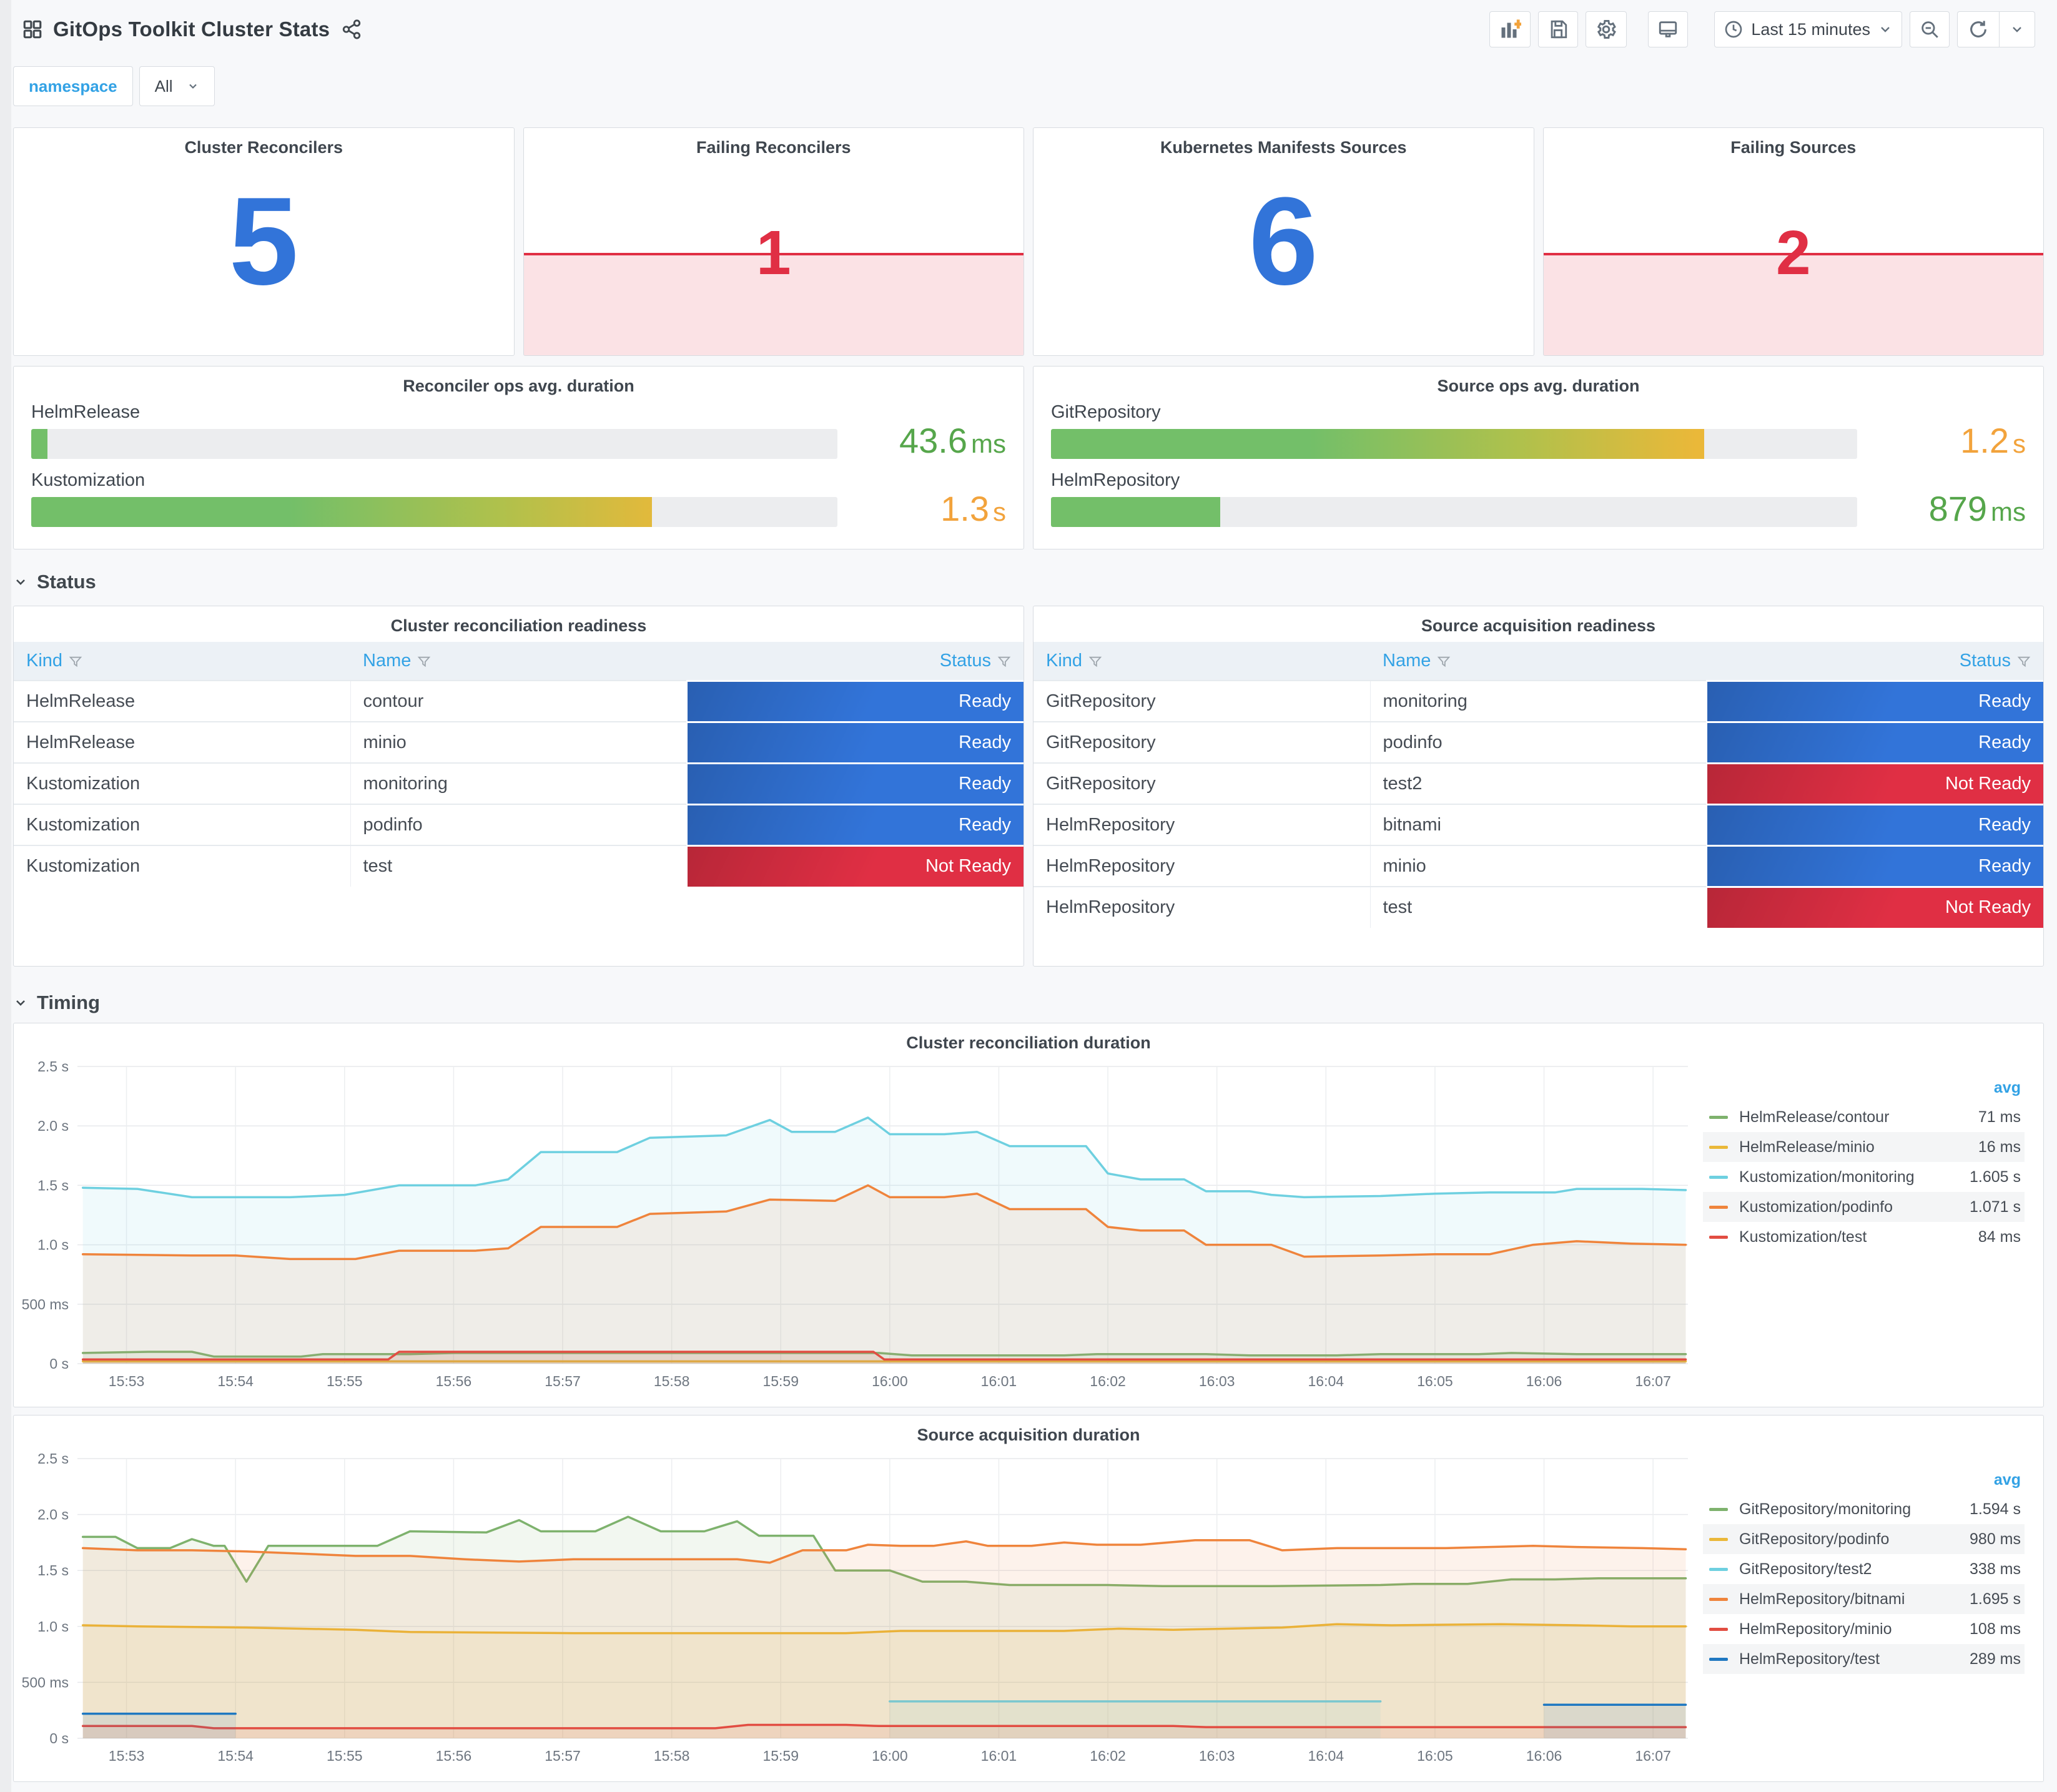  Describe the element at coordinates (1028, 1042) in the screenshot. I see `panel-title: Cluster reconciliation duration` at that location.